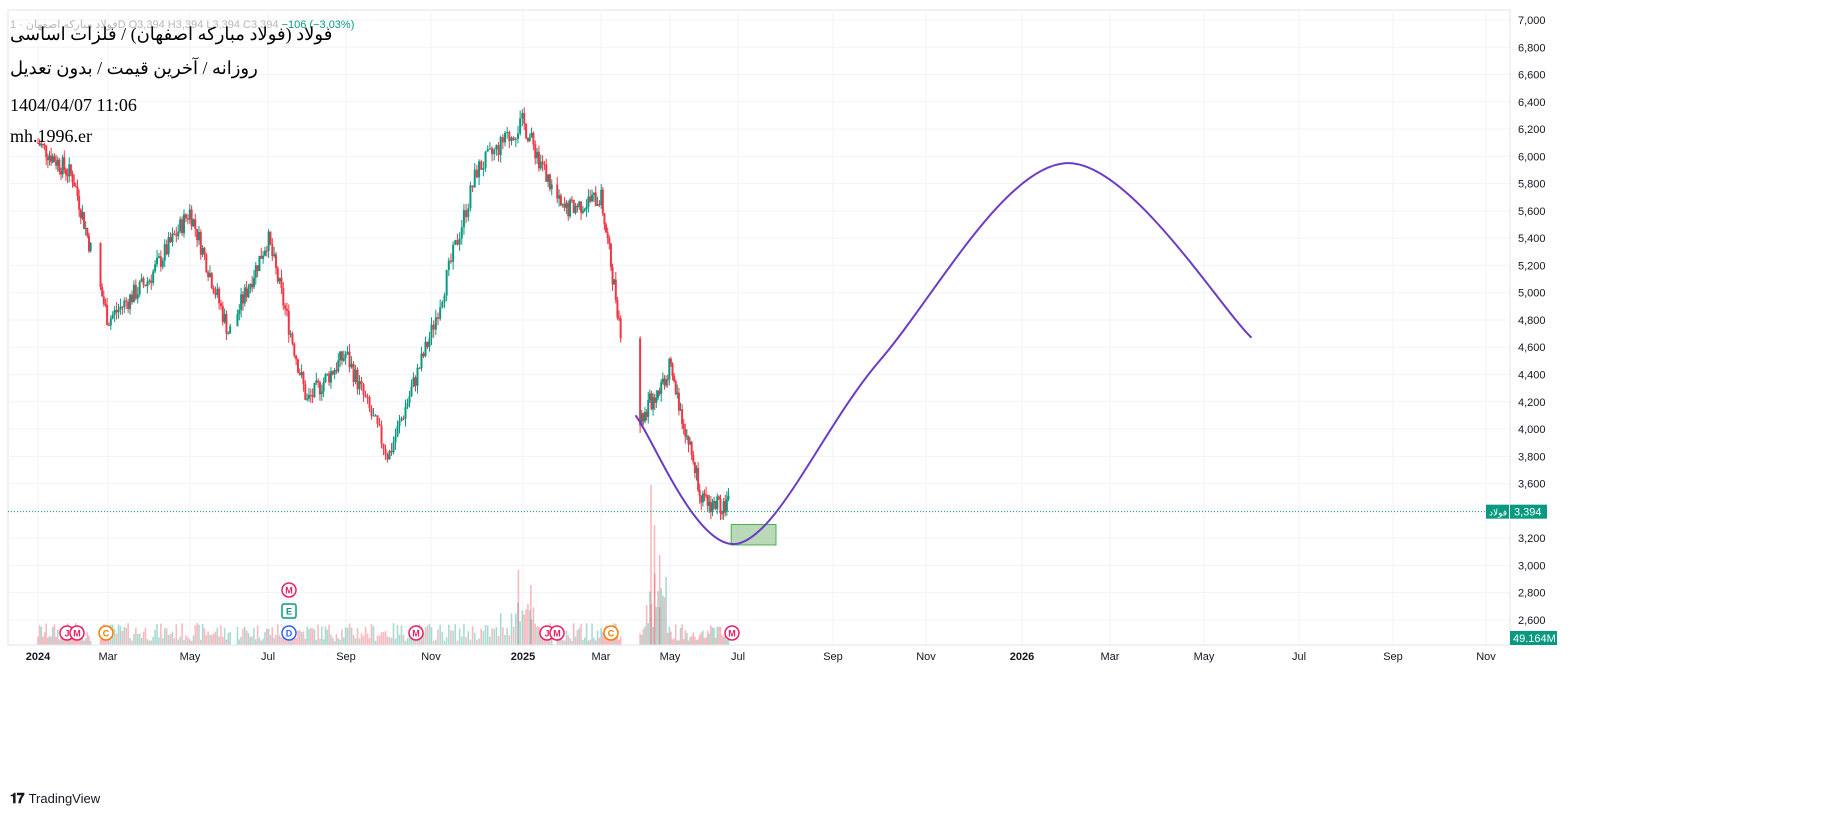  I want to click on price-tick-label: 6,000, so click(1532, 157).